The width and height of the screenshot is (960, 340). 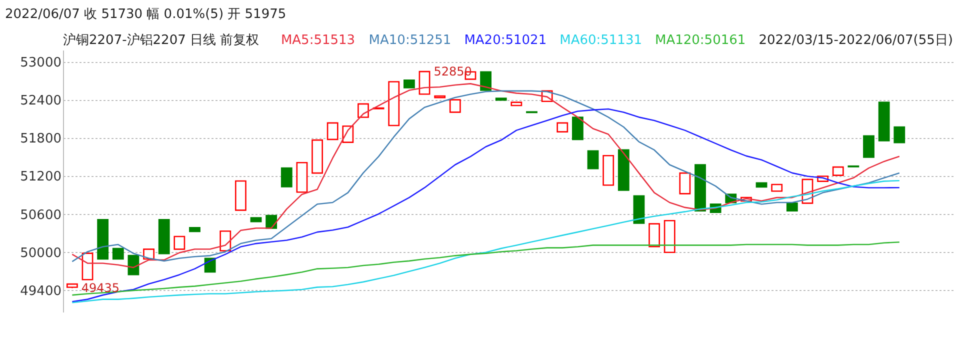 I want to click on text: MA120:50161, so click(x=700, y=40).